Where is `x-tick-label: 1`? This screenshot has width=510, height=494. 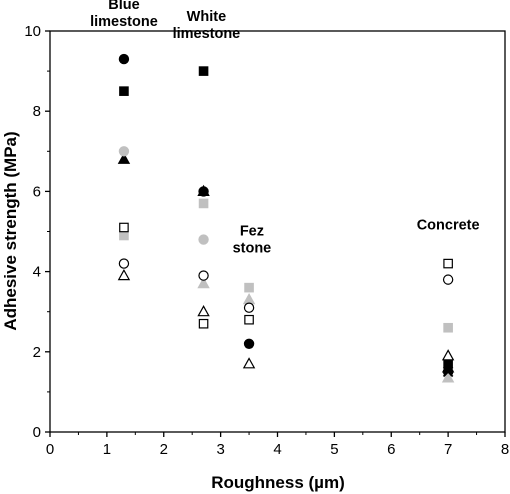
x-tick-label: 1 is located at coordinates (107, 449).